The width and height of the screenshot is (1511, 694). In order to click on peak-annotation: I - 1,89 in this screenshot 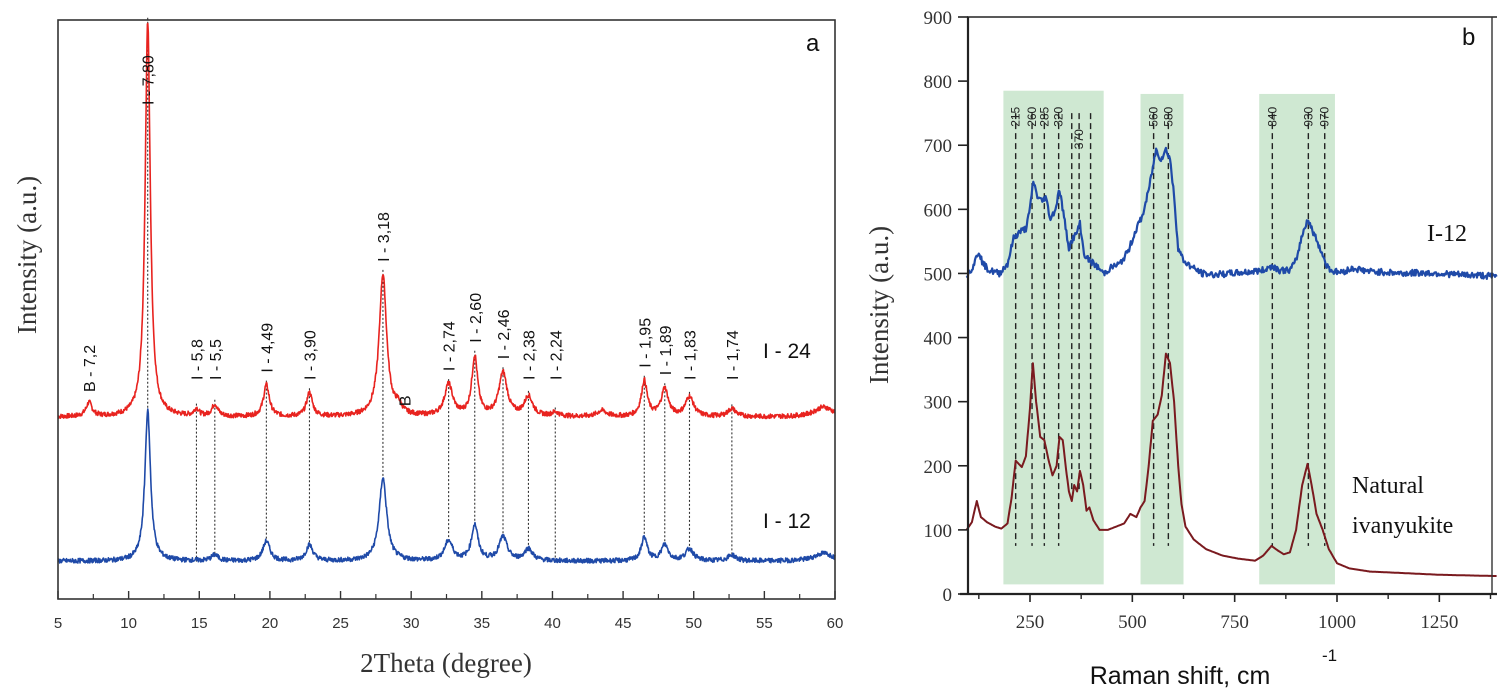, I will do `click(666, 350)`.